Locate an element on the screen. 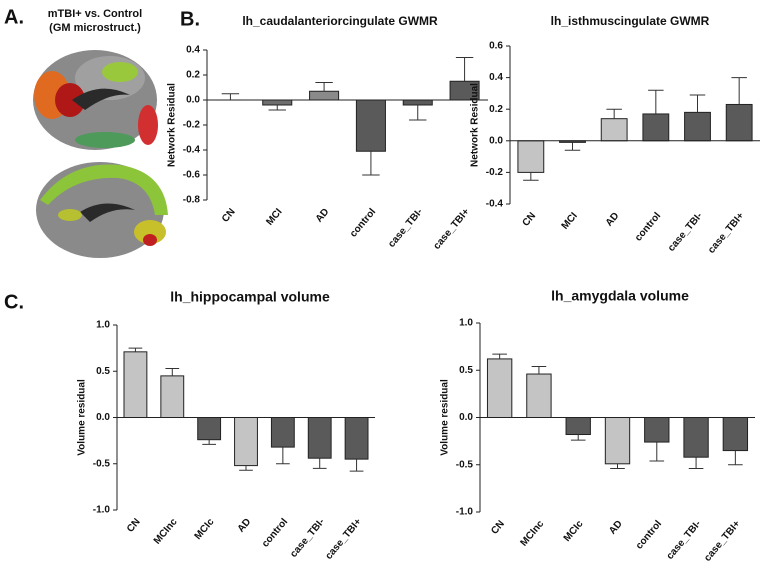 Image resolution: width=779 pixels, height=577 pixels. y-tick-label: -0.8 is located at coordinates (192, 200).